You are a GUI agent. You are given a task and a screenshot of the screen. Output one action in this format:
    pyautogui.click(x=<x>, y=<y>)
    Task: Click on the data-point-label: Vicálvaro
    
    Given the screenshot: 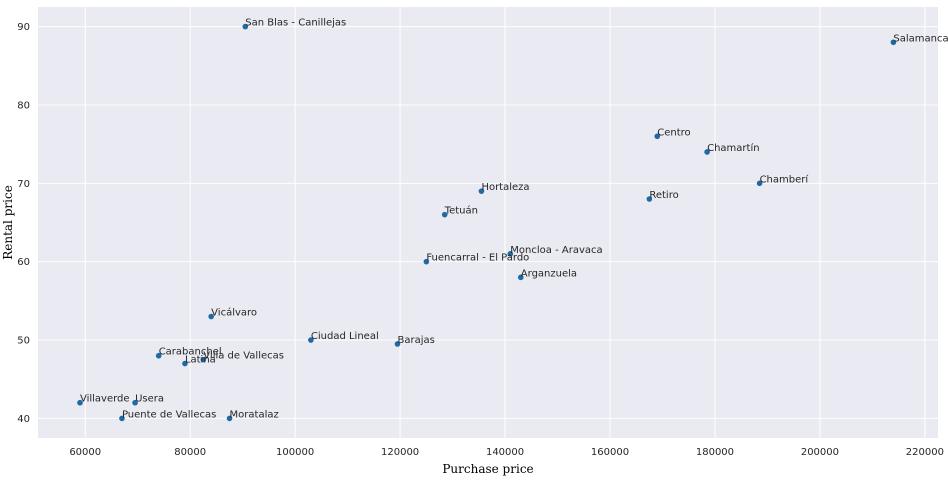 What is the action you would take?
    pyautogui.click(x=234, y=313)
    